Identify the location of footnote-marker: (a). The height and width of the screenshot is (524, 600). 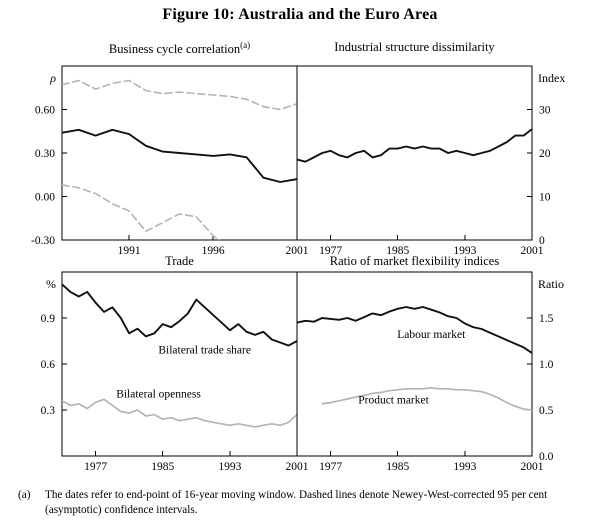
(24, 495).